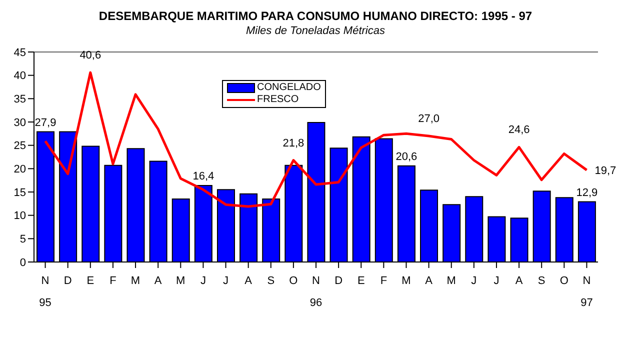  Describe the element at coordinates (20, 192) in the screenshot. I see `y-tick-label: 15` at that location.